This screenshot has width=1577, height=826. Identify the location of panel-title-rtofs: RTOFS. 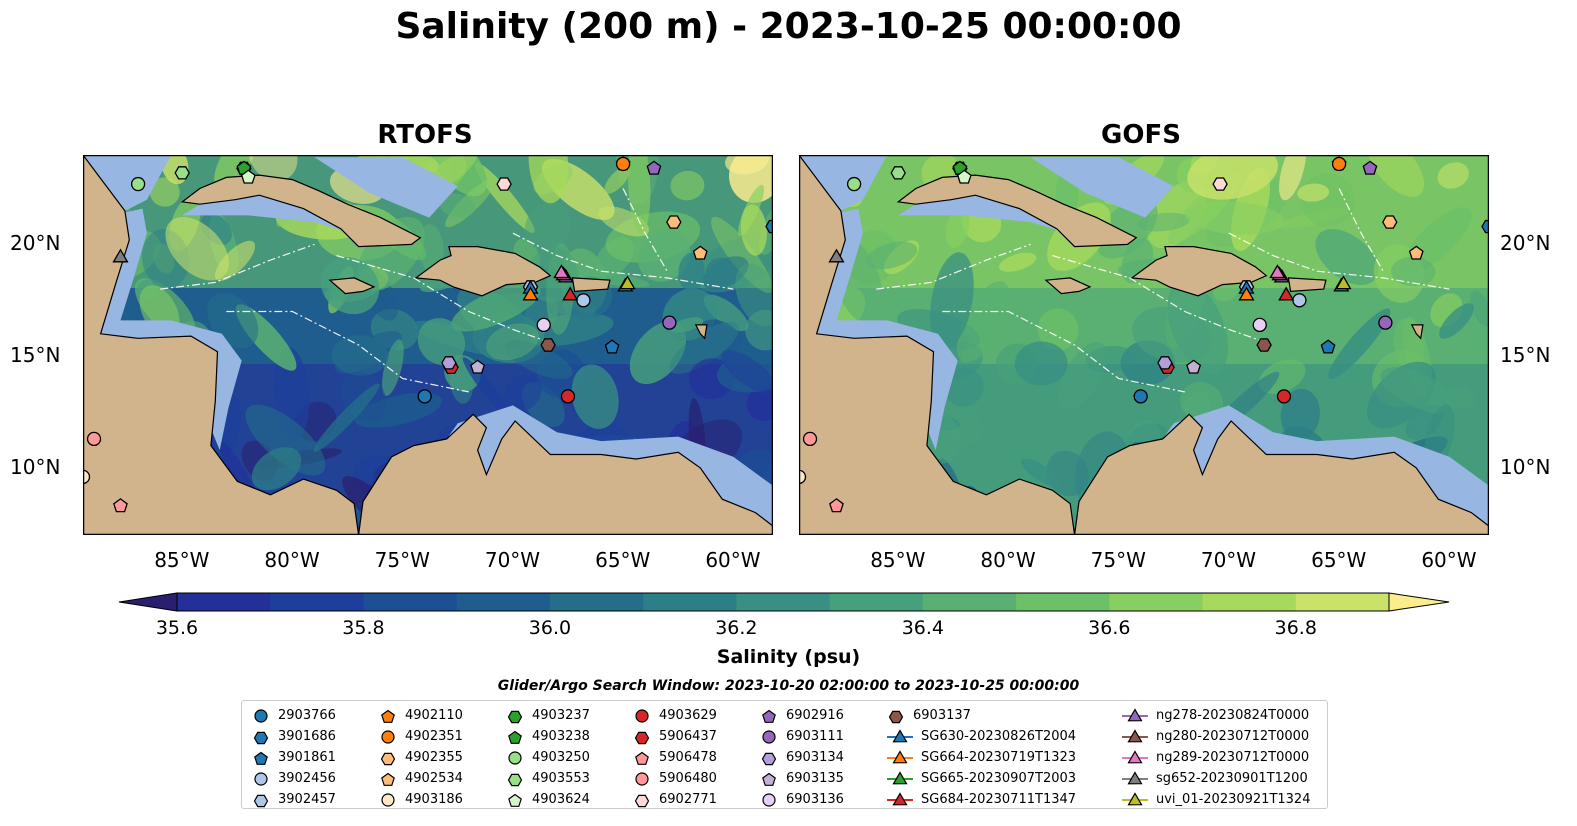
(425, 135).